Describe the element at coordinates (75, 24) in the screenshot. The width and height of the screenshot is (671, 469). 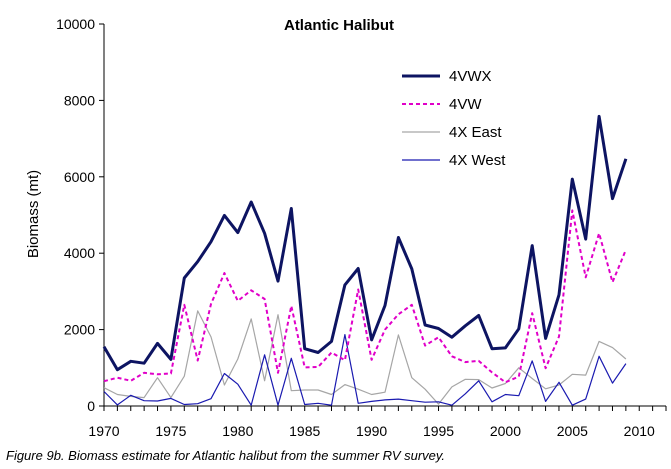
I see `y-tick-label: 10000` at that location.